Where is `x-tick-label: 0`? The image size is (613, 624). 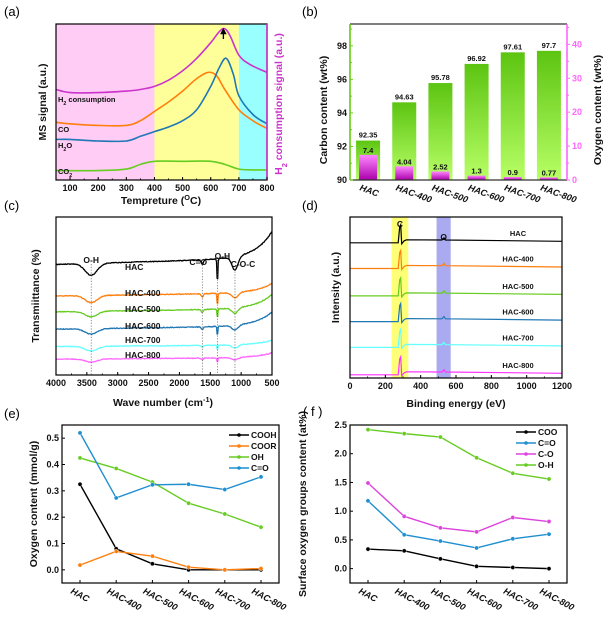
x-tick-label: 0 is located at coordinates (349, 386).